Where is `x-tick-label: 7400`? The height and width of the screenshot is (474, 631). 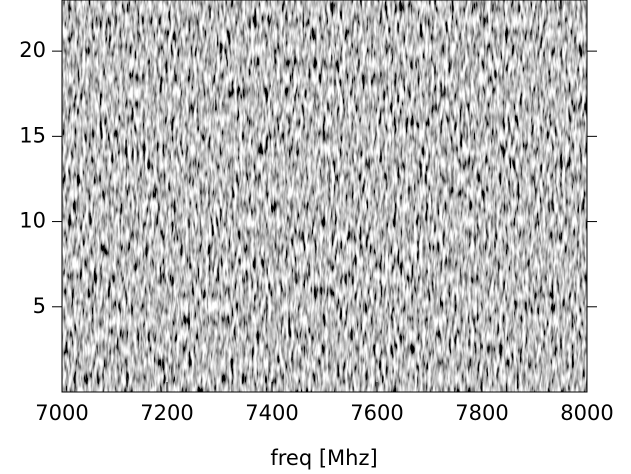
x-tick-label: 7400 is located at coordinates (271, 413).